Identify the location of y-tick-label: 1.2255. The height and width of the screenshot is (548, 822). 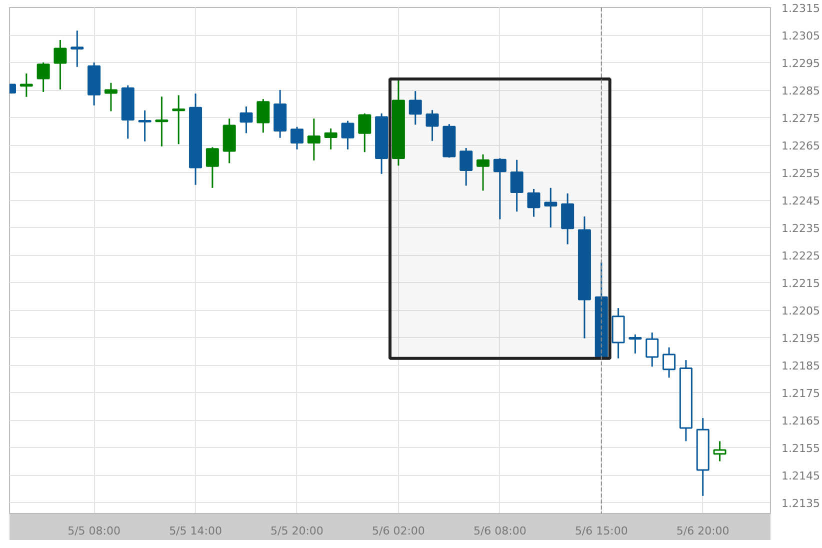
(801, 173).